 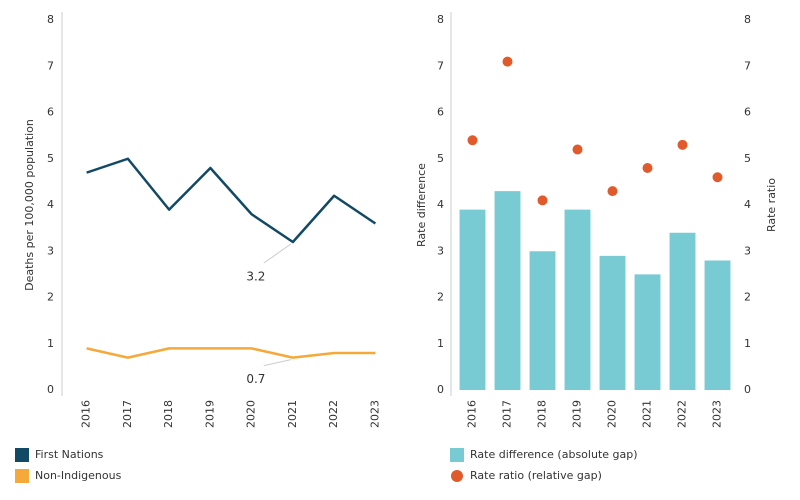 What do you see at coordinates (747, 158) in the screenshot?
I see `y2-tick-label: 5` at bounding box center [747, 158].